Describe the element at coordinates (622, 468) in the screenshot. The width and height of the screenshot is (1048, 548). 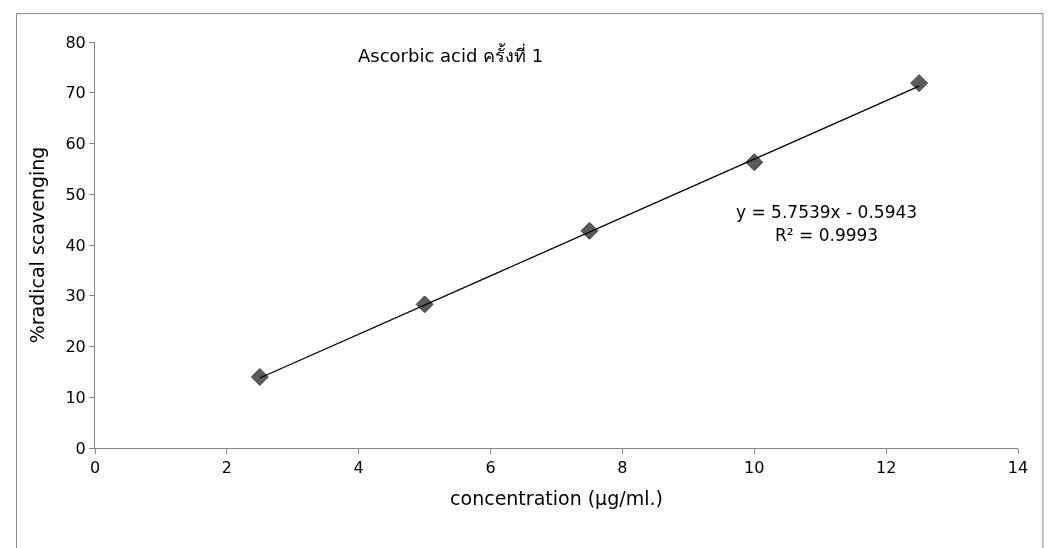
I see `x-tick-label: 8` at that location.